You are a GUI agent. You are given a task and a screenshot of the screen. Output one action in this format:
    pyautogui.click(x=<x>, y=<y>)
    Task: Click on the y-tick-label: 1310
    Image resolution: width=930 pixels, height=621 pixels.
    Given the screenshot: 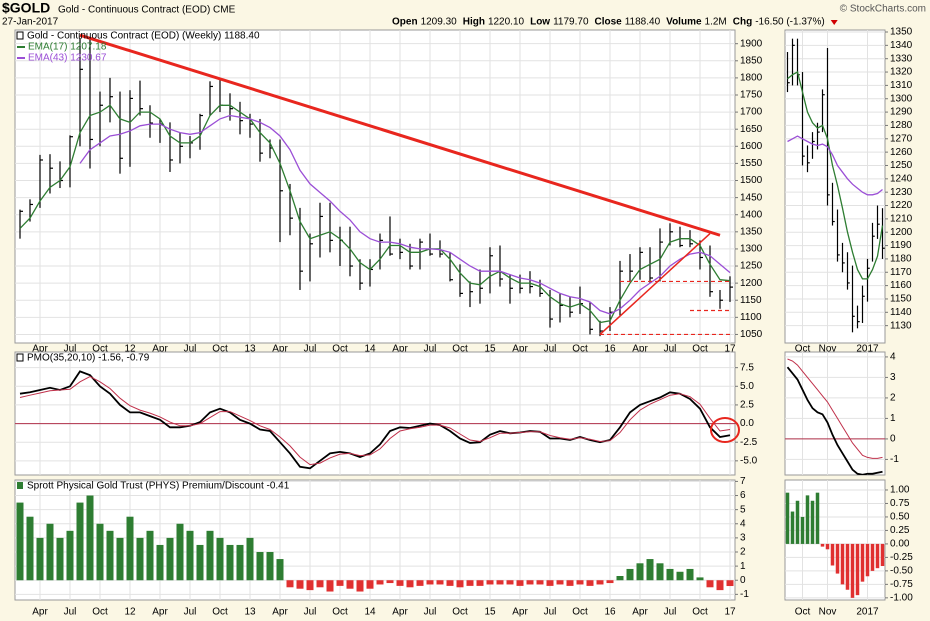 What is the action you would take?
    pyautogui.click(x=901, y=85)
    